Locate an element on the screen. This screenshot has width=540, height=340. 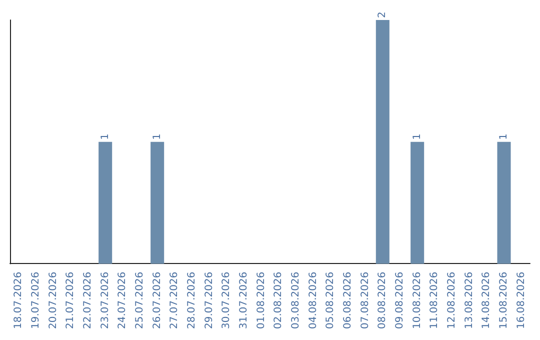
x-tick-label: 16.08.2026 is located at coordinates (521, 301).